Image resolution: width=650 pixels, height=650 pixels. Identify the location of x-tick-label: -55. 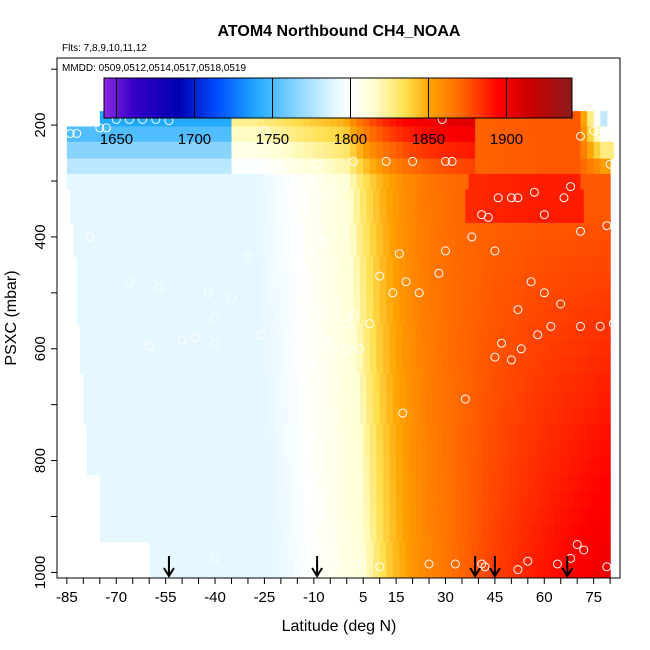
(166, 597).